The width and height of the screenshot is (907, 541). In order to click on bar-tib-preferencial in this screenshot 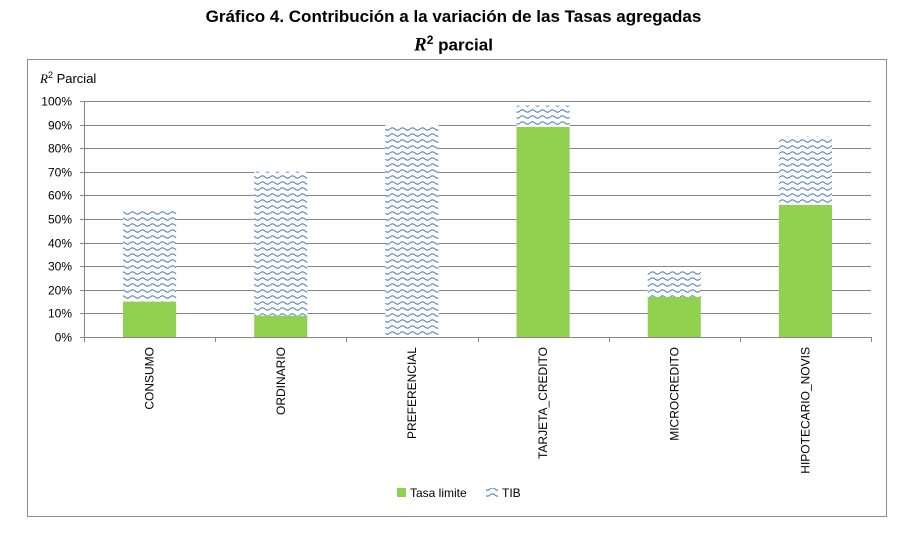, I will do `click(412, 230)`.